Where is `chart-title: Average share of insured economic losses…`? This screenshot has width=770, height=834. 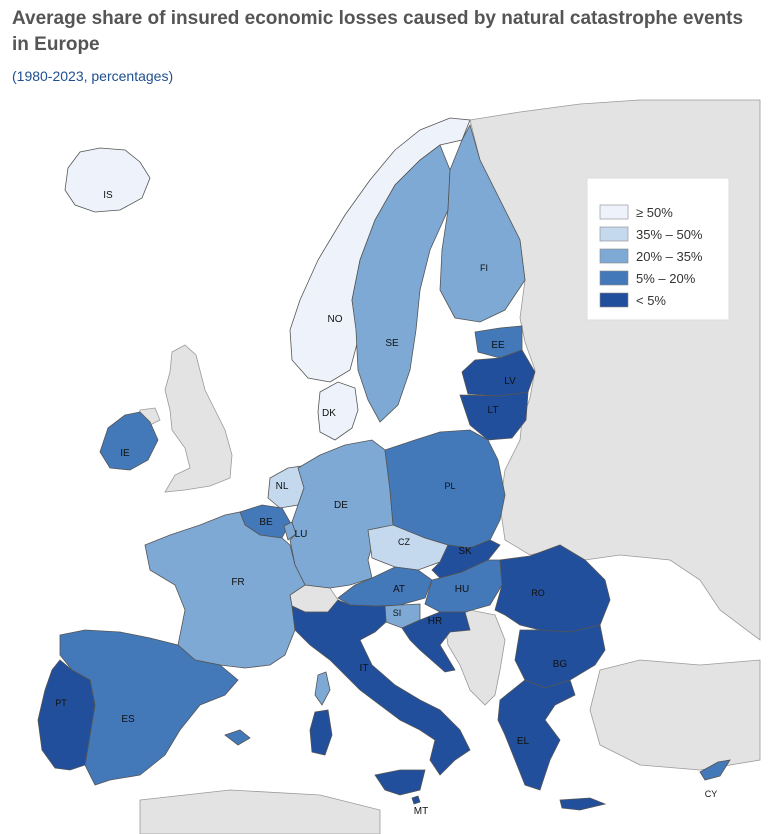
chart-title: Average share of insured economic losses… is located at coordinates (378, 31).